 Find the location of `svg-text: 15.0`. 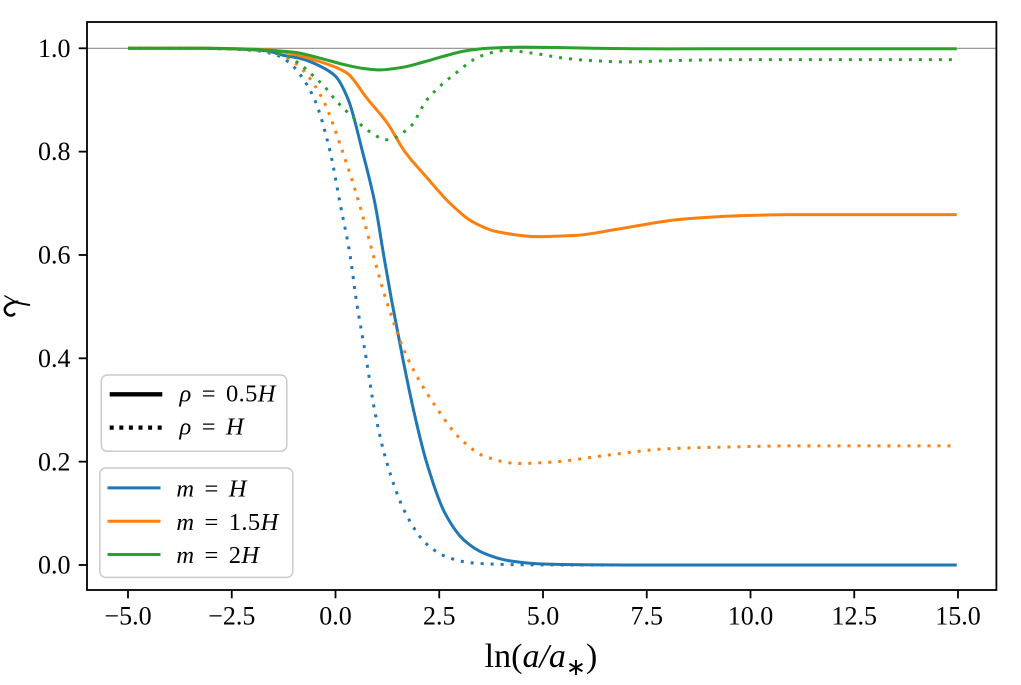

svg-text: 15.0 is located at coordinates (958, 616).